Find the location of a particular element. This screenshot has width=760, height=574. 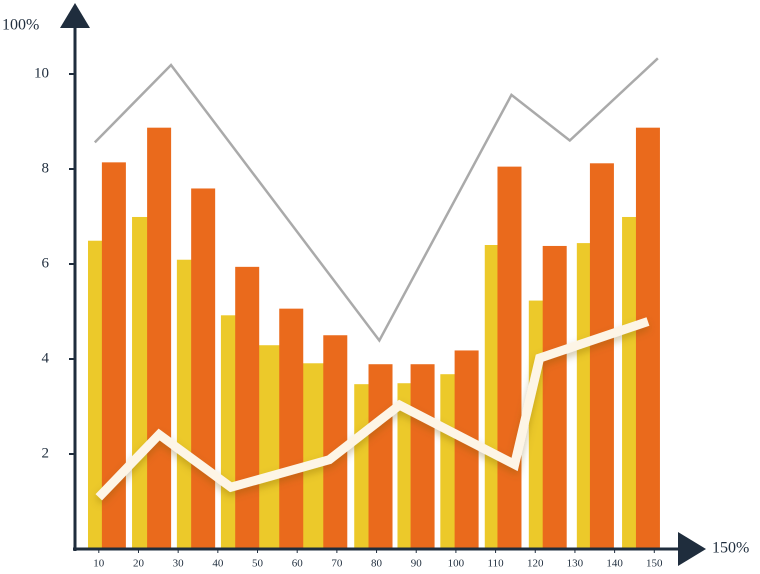

x-tick-label: 100 is located at coordinates (456, 564).